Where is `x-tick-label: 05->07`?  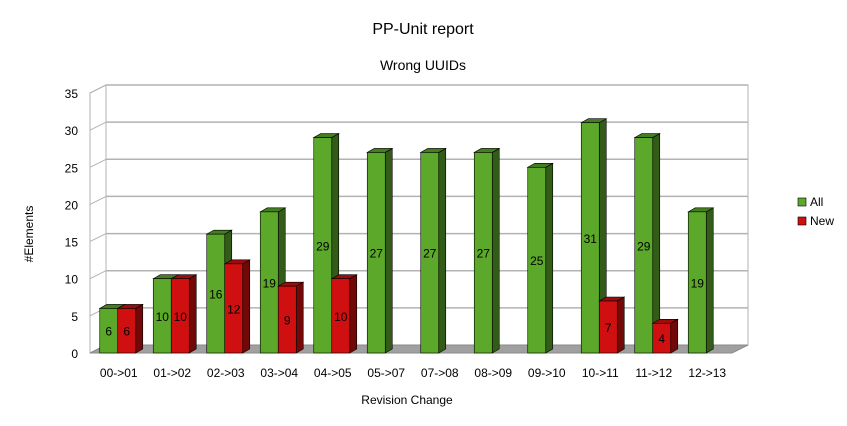
x-tick-label: 05->07 is located at coordinates (386, 373).